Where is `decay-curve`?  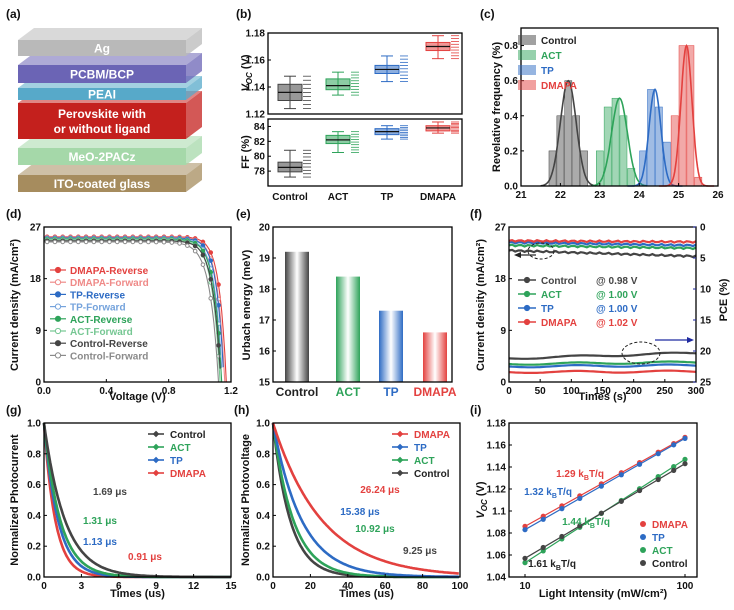
decay-curve is located at coordinates (365, 498).